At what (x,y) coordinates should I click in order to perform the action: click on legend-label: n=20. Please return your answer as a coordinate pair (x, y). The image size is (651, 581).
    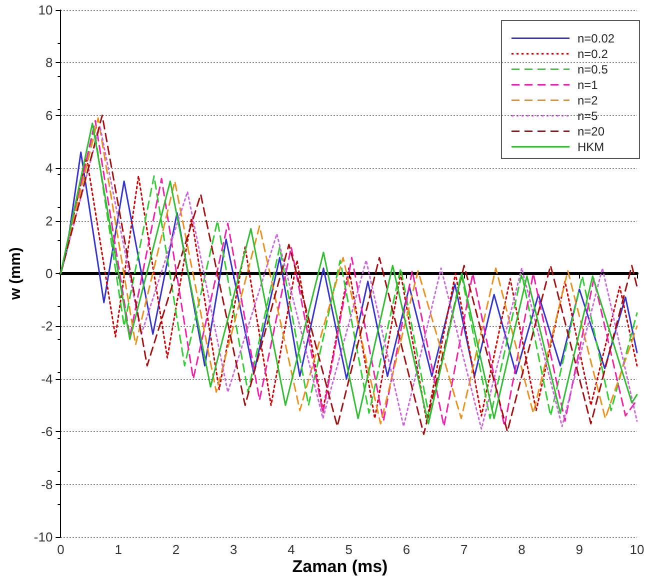
    Looking at the image, I should click on (591, 131).